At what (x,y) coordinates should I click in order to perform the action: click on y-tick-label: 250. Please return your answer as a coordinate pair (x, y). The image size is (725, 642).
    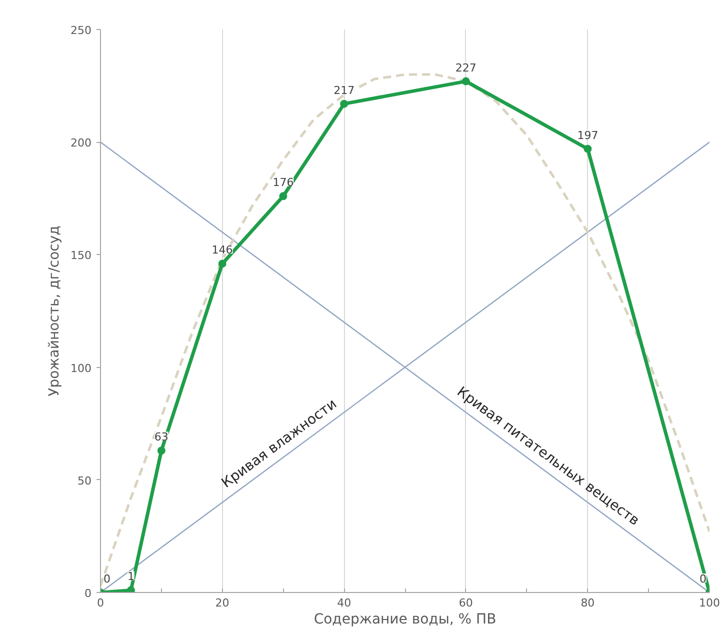
    Looking at the image, I should click on (81, 30).